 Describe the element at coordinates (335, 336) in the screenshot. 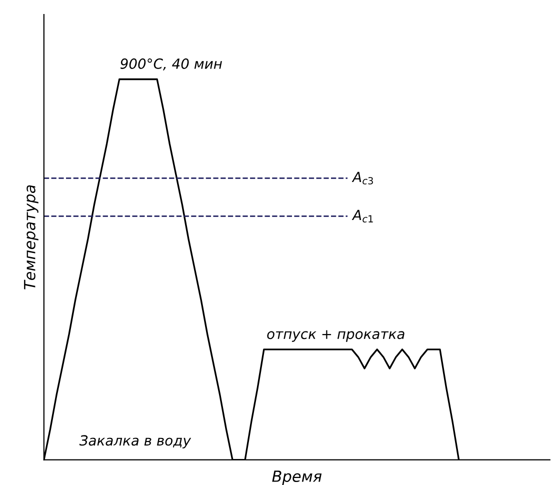

I see `annotation: отпуск + прокатка` at that location.